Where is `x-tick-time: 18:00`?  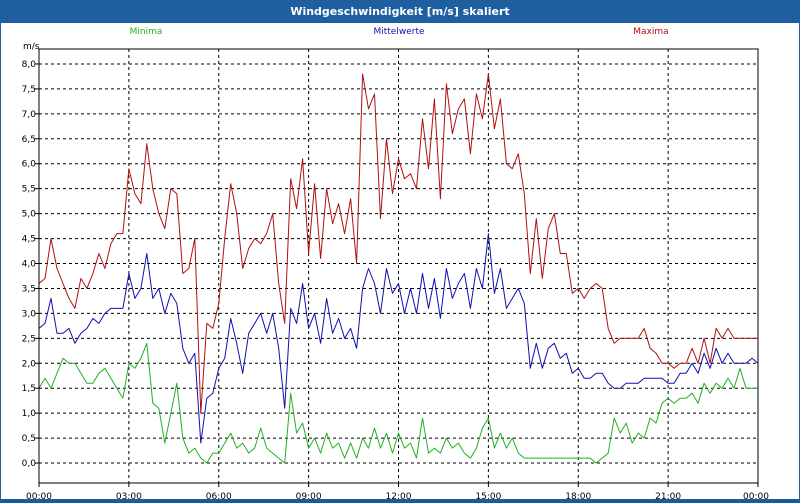 x-tick-time: 18:00 is located at coordinates (578, 495).